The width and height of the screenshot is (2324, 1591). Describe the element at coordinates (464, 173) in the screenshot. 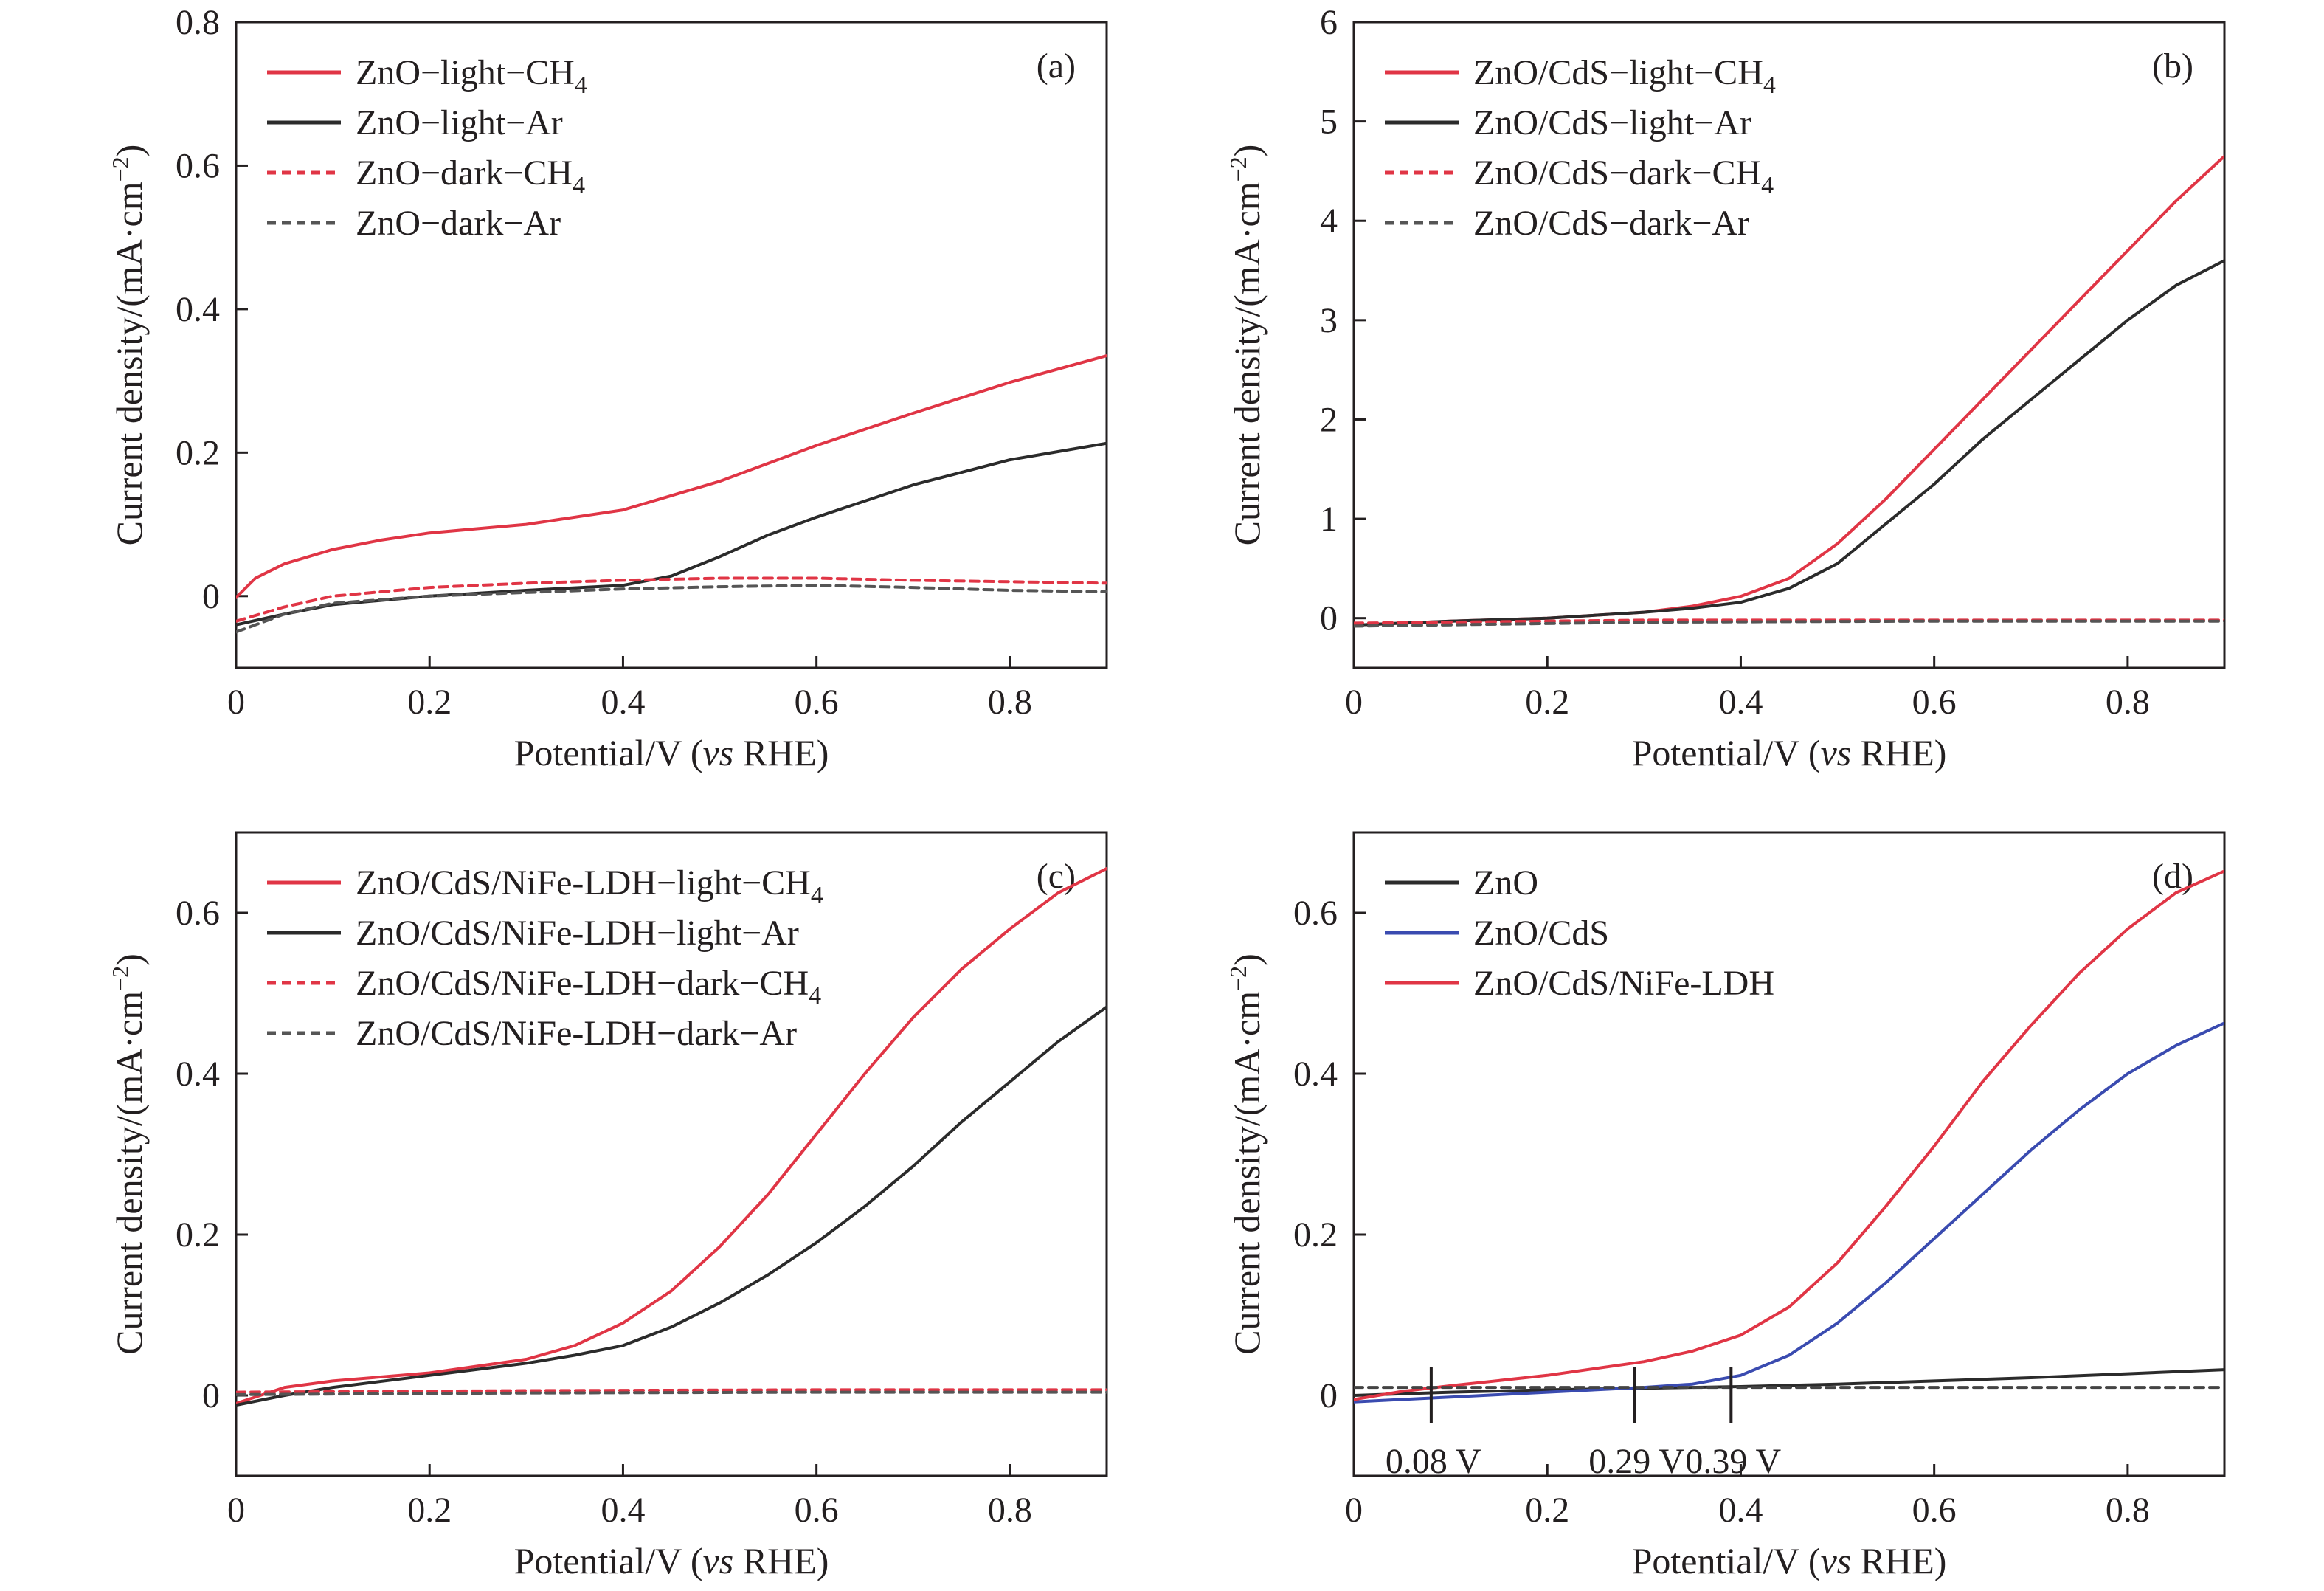

I see `legend-label-text: ZnO−dark−CH` at that location.